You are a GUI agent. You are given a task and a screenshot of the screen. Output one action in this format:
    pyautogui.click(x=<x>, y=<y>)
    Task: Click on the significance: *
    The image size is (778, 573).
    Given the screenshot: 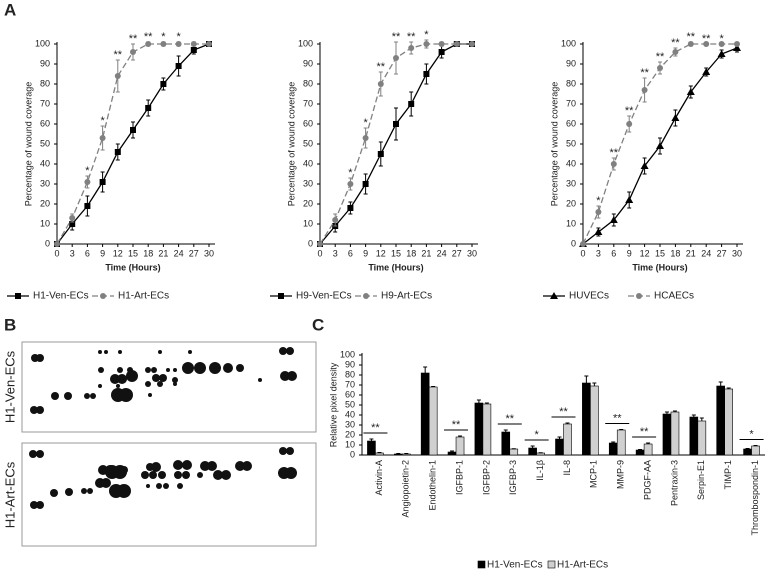 What is the action you would take?
    pyautogui.click(x=598, y=201)
    